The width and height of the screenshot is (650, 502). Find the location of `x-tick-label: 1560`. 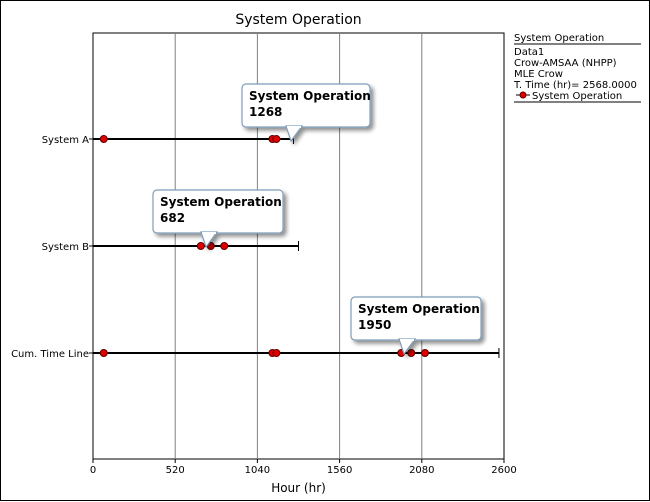

x-tick-label: 1560 is located at coordinates (339, 470).